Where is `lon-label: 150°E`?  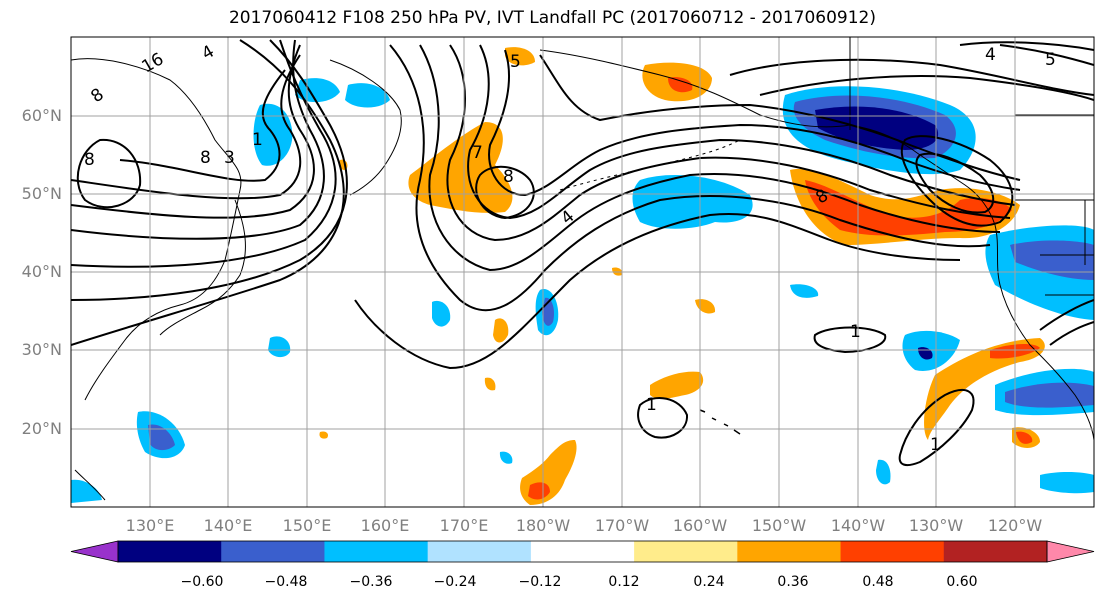 lon-label: 150°E is located at coordinates (307, 525).